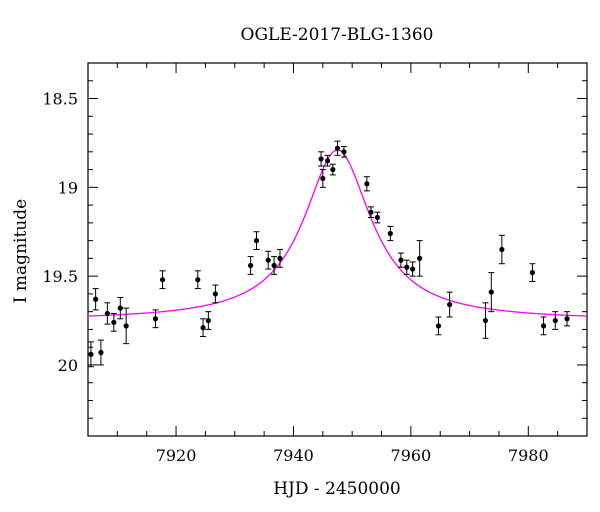  What do you see at coordinates (60, 276) in the screenshot?
I see `y-tick-label: 19.5` at bounding box center [60, 276].